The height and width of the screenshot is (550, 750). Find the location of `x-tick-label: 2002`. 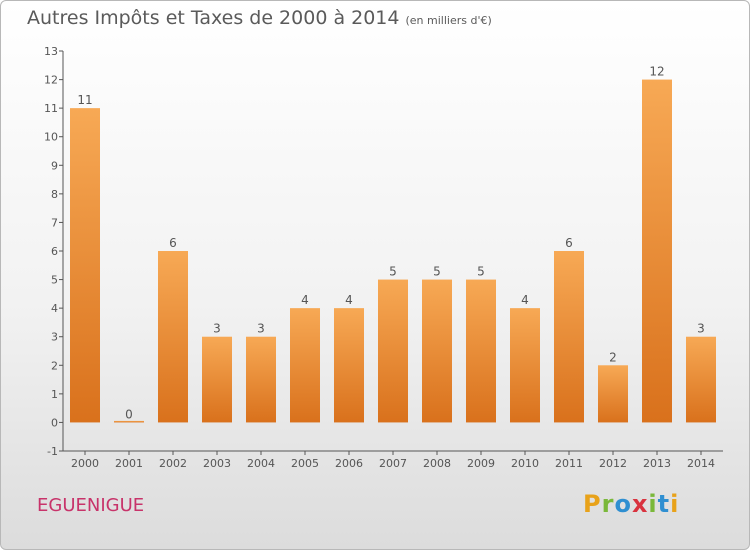

x-tick-label: 2002 is located at coordinates (173, 463).